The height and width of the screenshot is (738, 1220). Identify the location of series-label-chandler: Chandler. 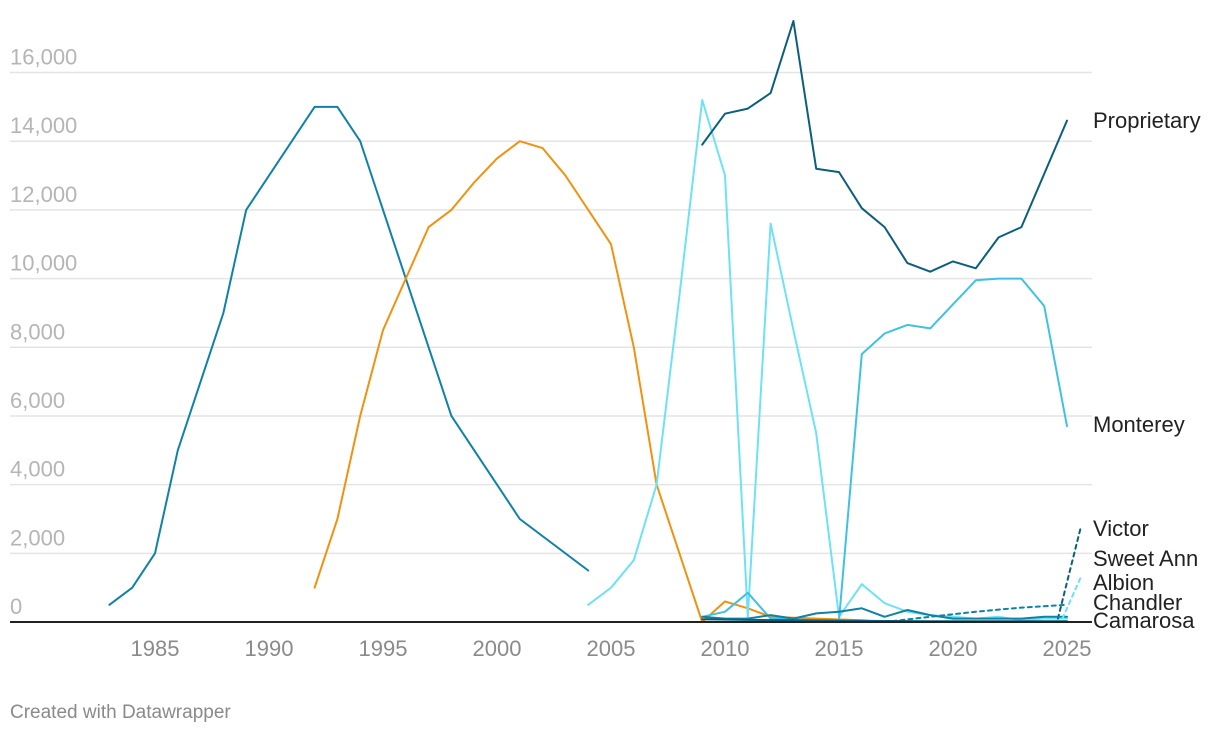
(1137, 602).